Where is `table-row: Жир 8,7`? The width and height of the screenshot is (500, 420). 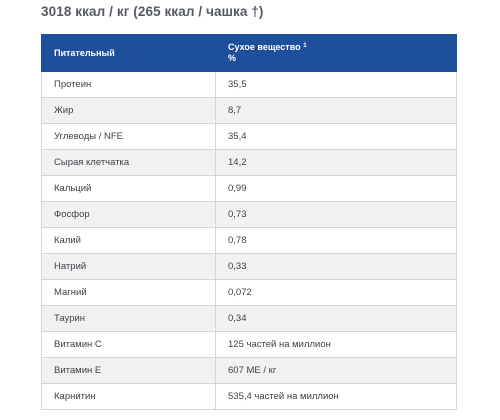 table-row: Жир 8,7 is located at coordinates (249, 110).